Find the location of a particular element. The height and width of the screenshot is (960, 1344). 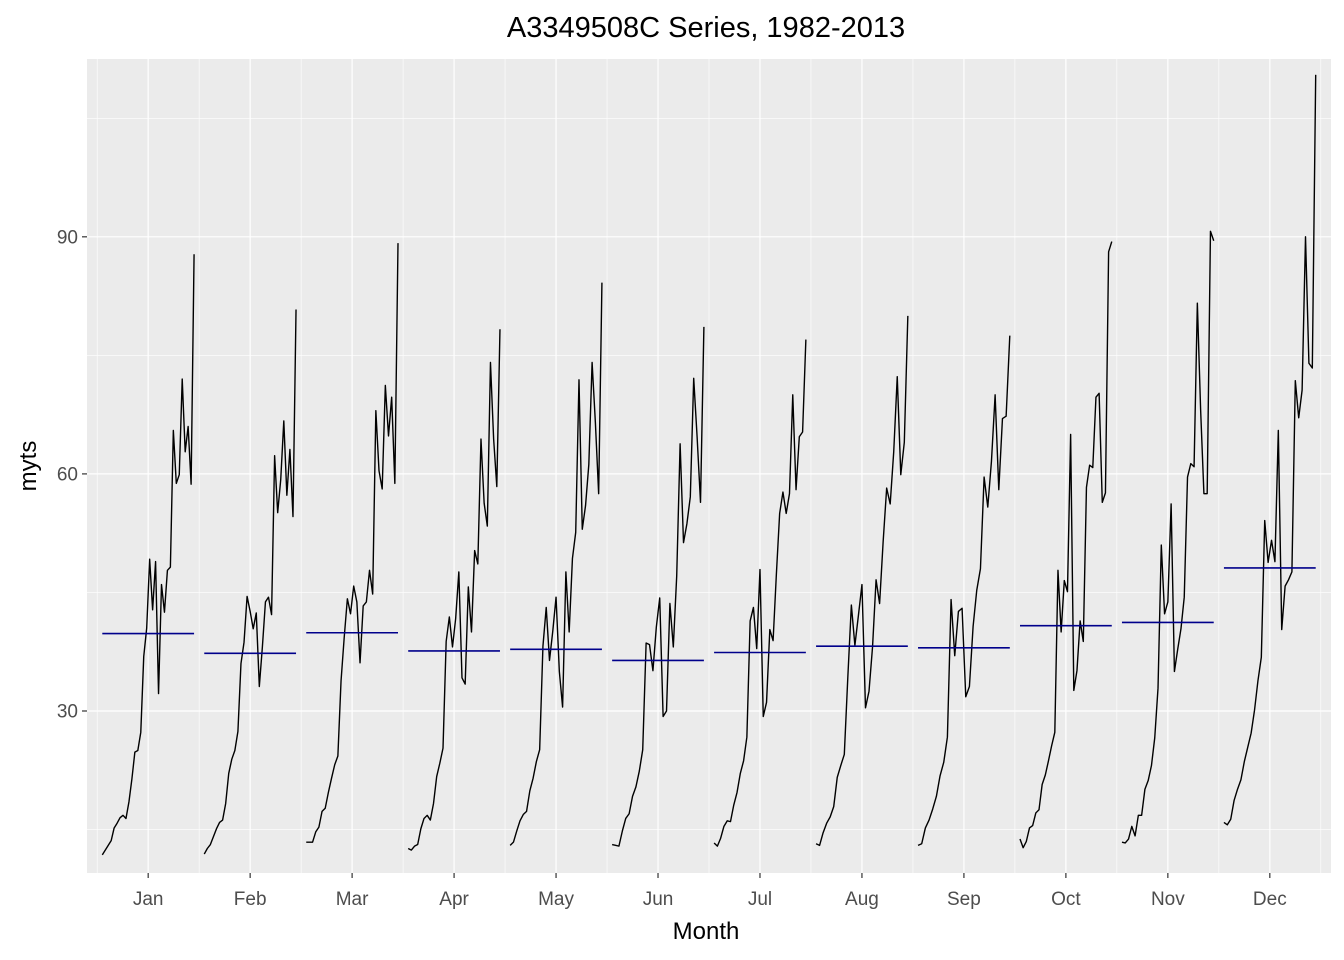

month-mean-lines is located at coordinates (709, 614).